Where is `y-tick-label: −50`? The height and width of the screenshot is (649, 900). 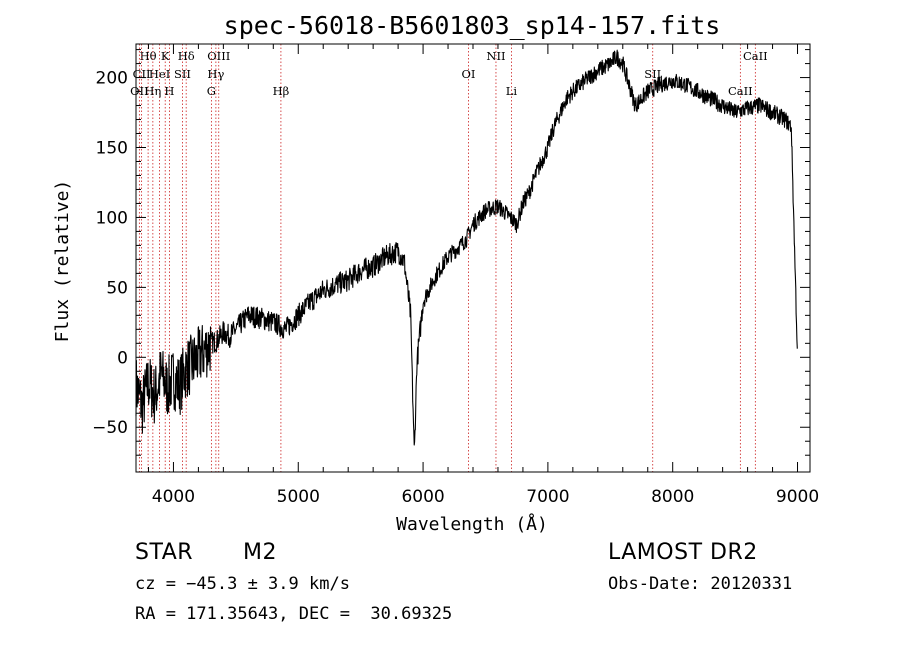
y-tick-label: −50 is located at coordinates (110, 428).